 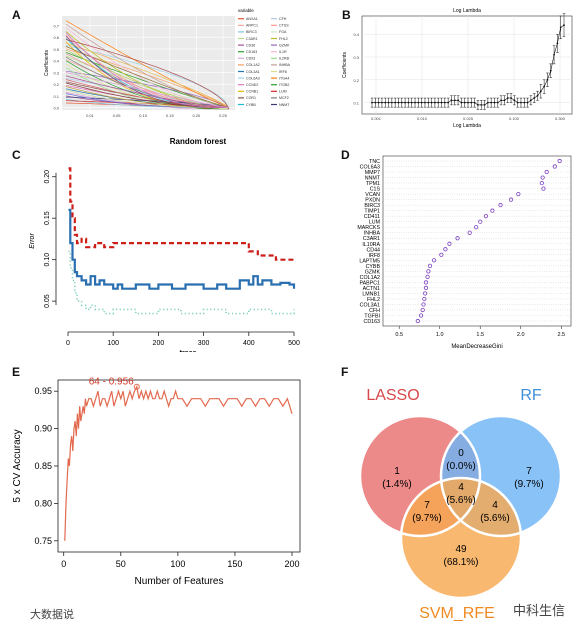 I want to click on venn-percent: (1.4%), so click(x=396, y=484).